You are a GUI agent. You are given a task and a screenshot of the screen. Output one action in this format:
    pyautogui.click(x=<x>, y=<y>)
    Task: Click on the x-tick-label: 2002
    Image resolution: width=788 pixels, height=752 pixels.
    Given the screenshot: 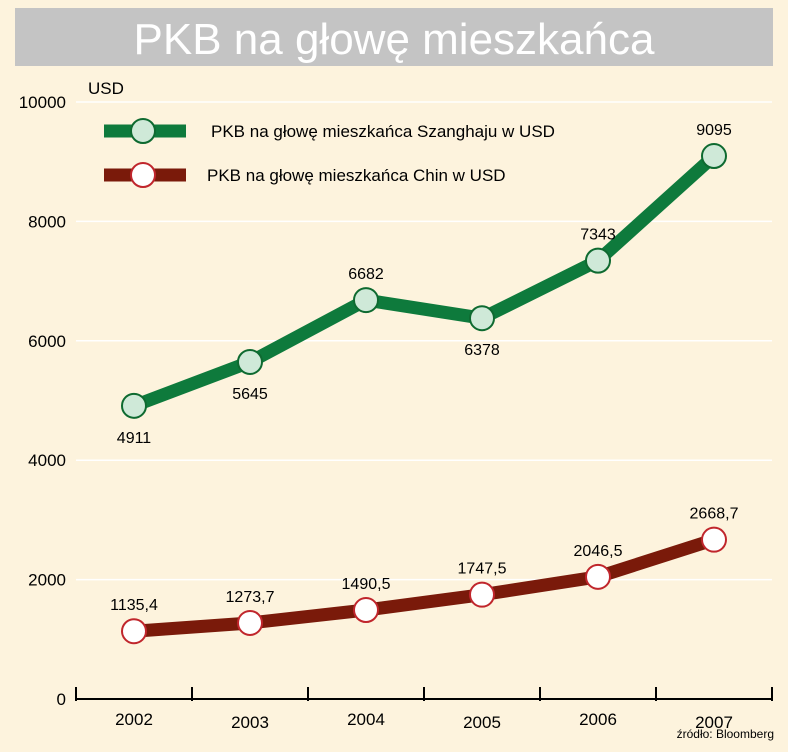 What is the action you would take?
    pyautogui.click(x=134, y=719)
    